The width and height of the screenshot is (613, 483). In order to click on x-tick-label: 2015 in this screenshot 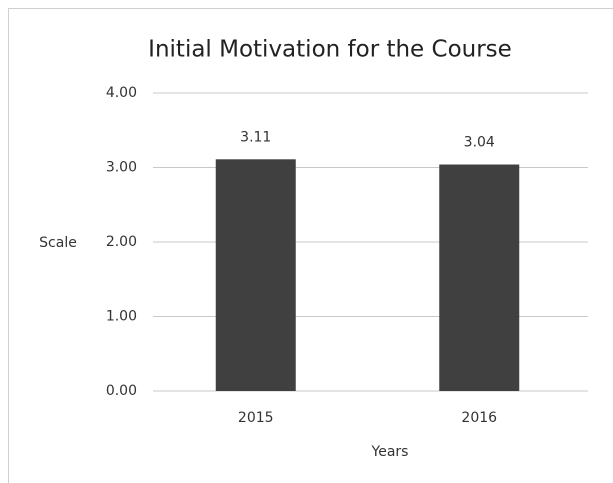, I will do `click(256, 418)`.